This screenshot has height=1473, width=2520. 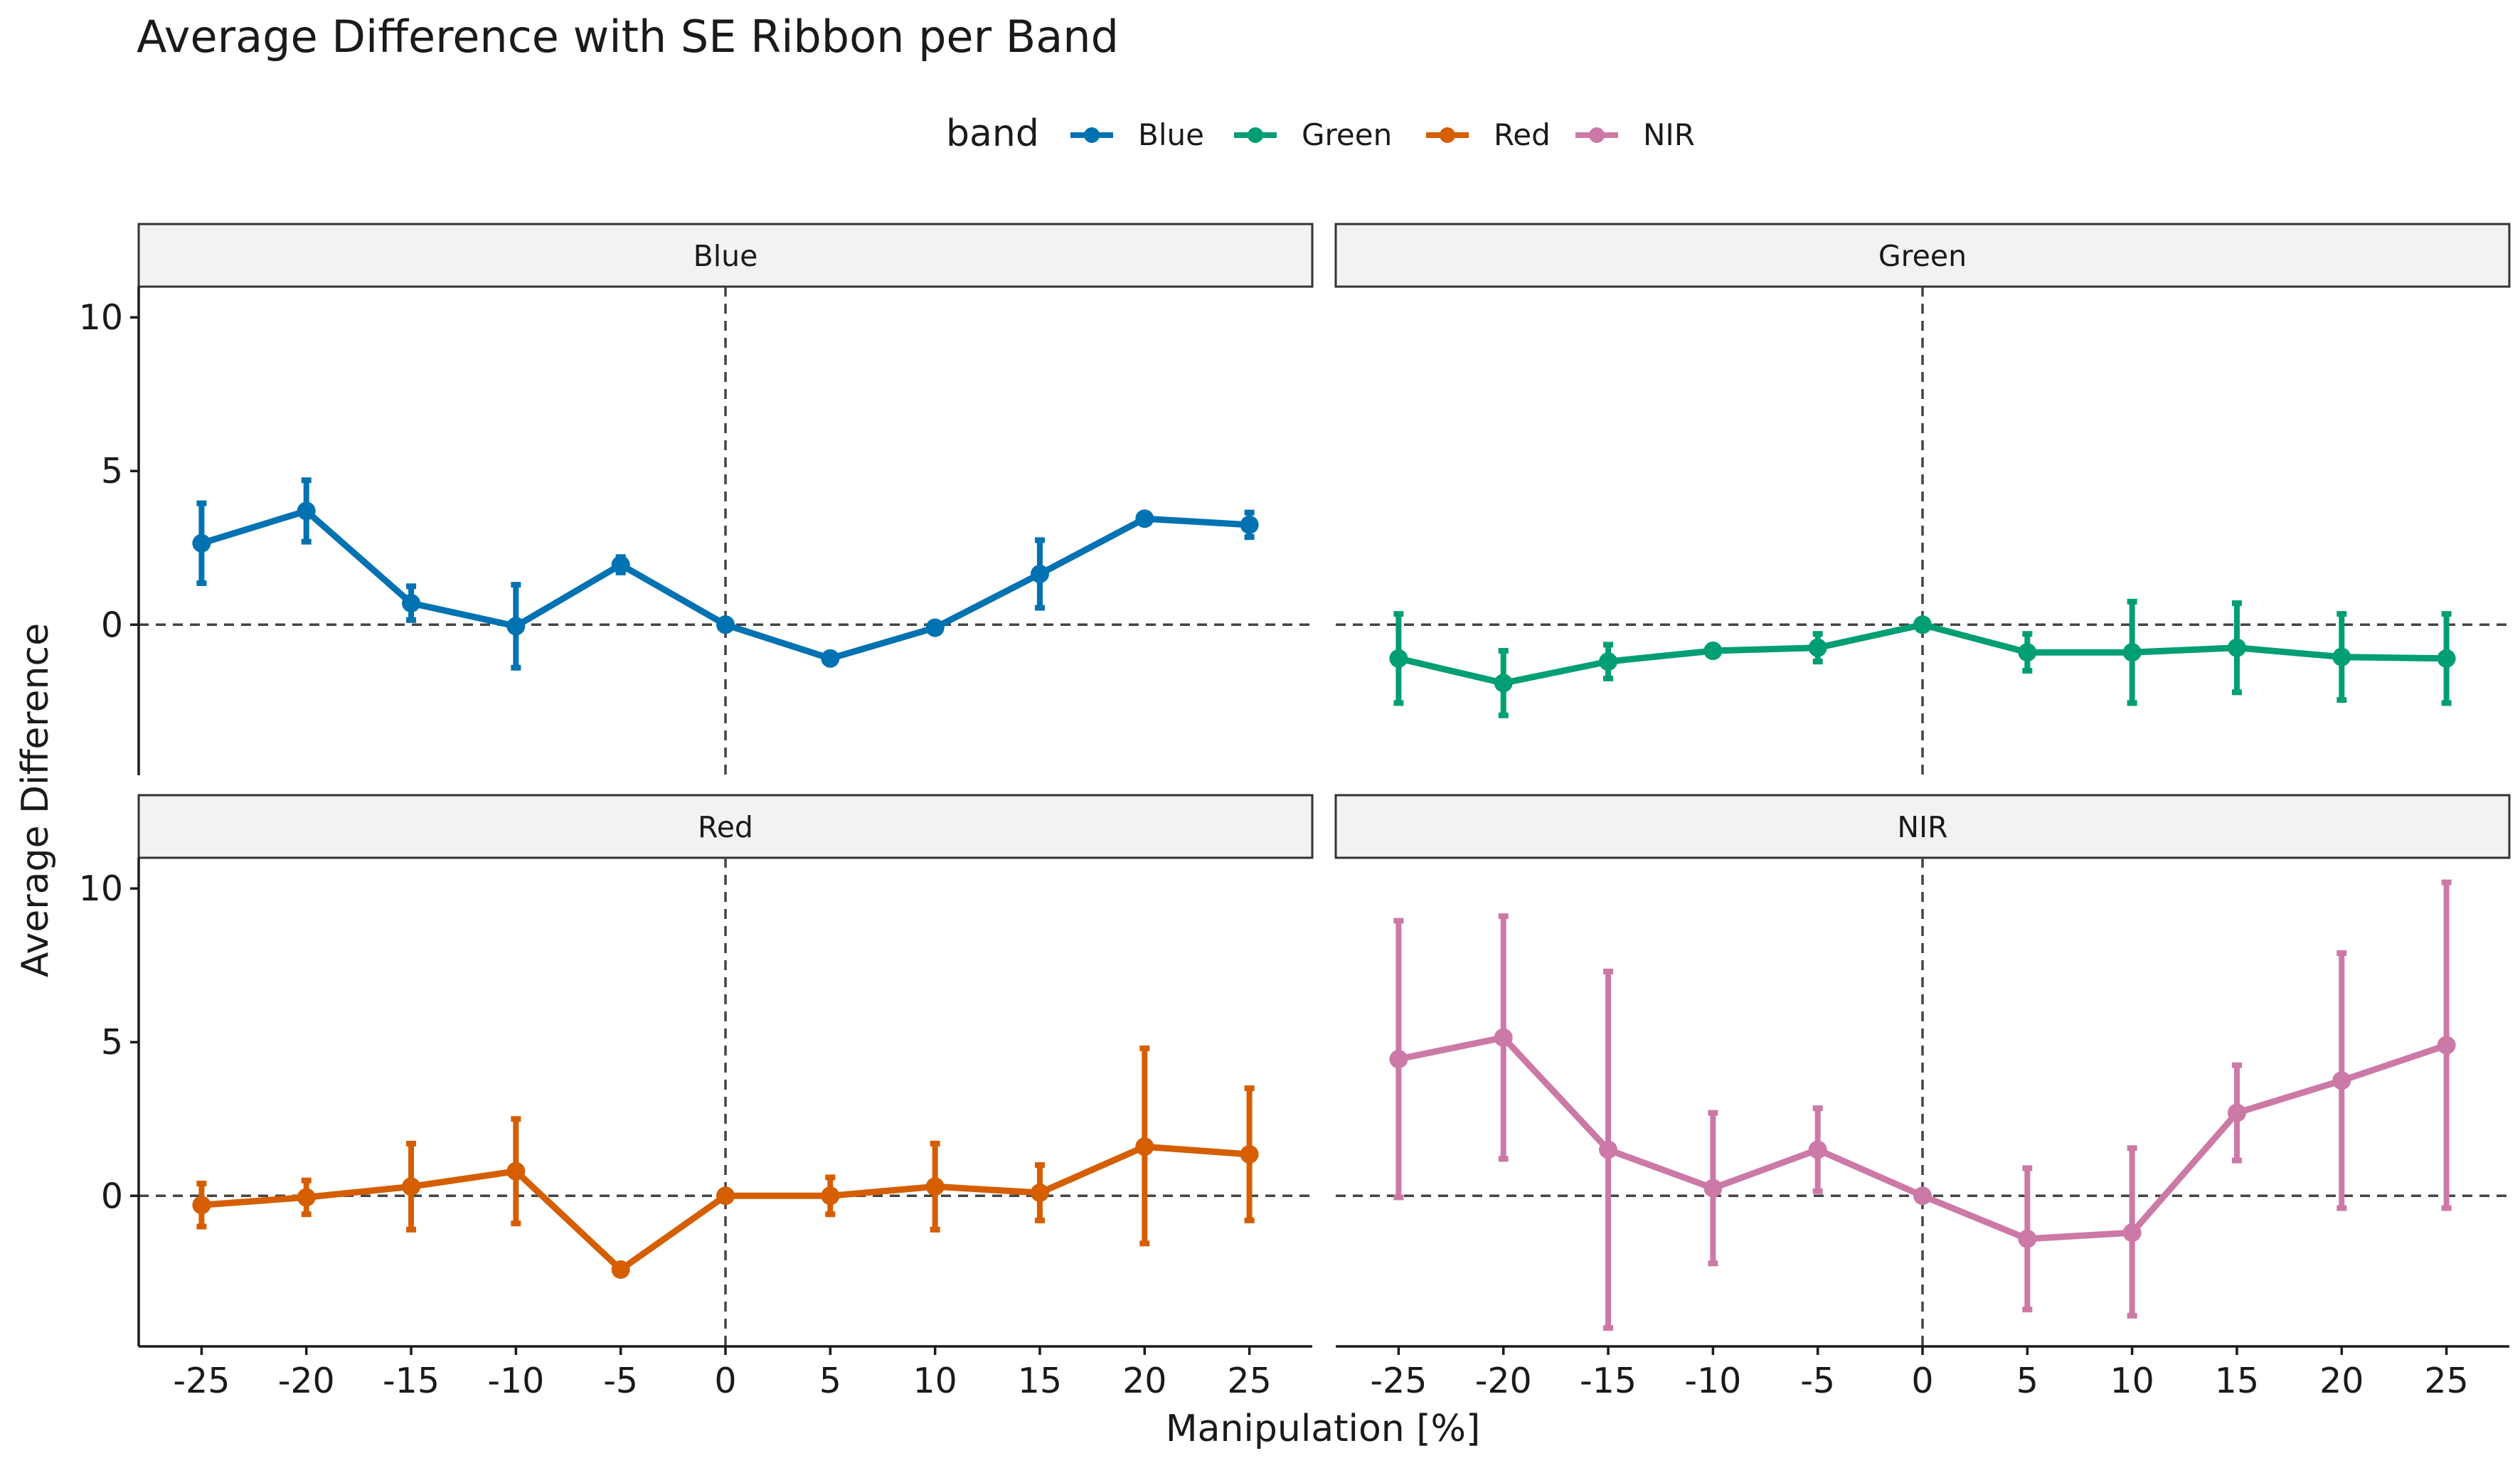 What do you see at coordinates (1817, 1381) in the screenshot?
I see `x-tick-label: -5` at bounding box center [1817, 1381].